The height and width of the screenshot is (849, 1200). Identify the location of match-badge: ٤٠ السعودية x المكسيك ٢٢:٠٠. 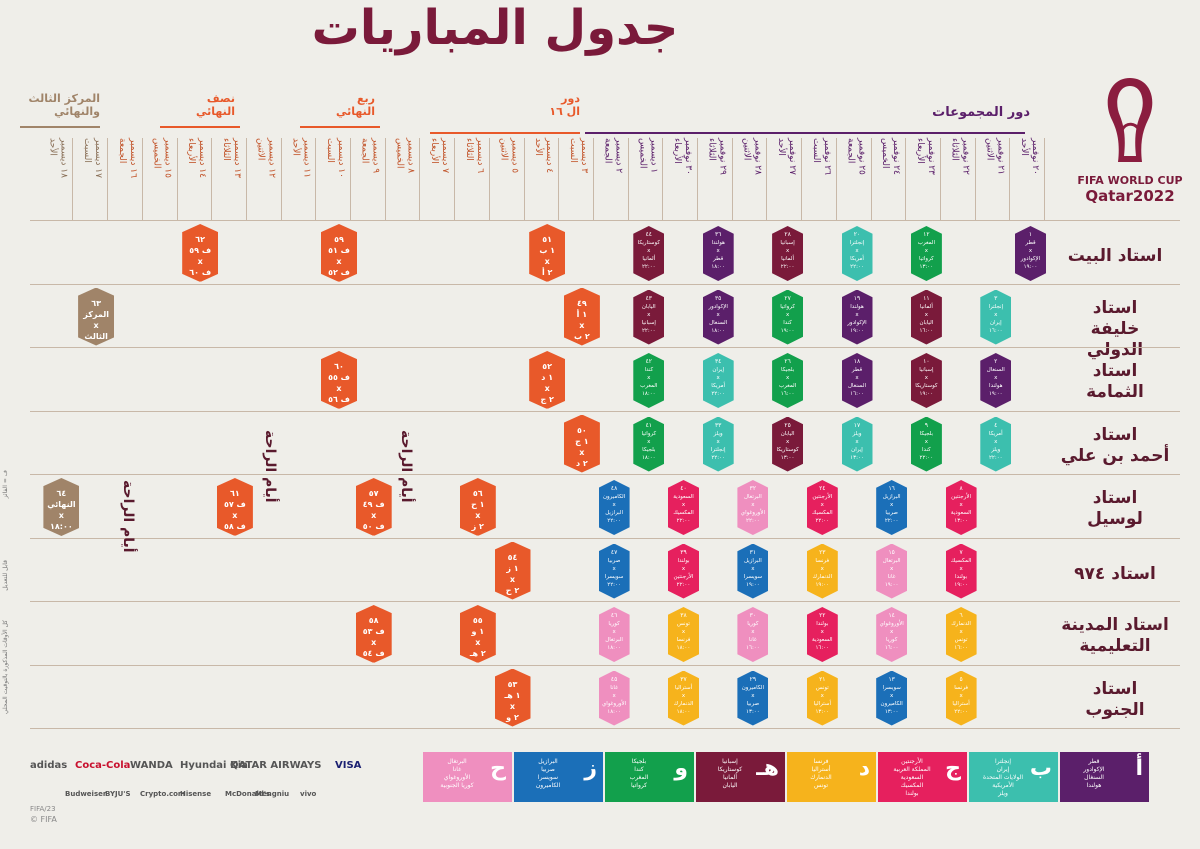
(683, 507).